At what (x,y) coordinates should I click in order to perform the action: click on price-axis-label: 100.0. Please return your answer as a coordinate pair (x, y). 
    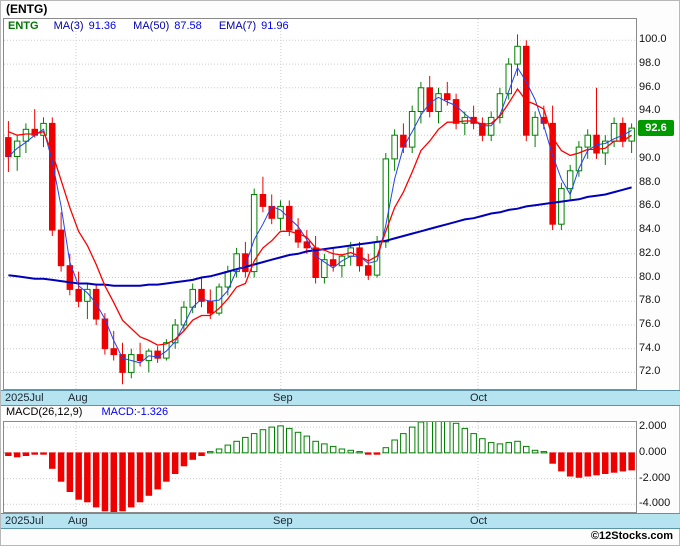
    Looking at the image, I should click on (653, 39).